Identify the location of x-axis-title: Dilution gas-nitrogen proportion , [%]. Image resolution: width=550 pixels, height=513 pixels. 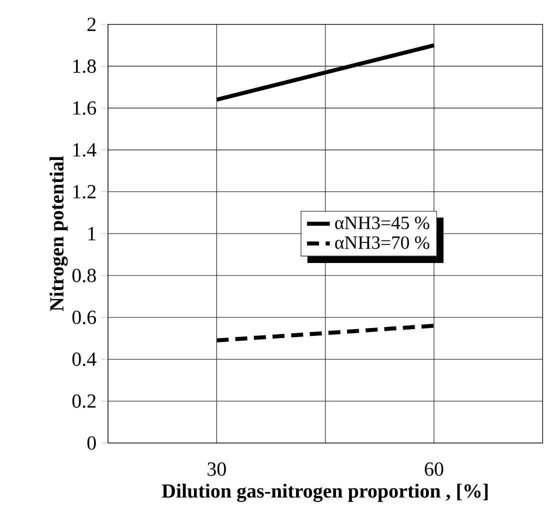
(325, 493).